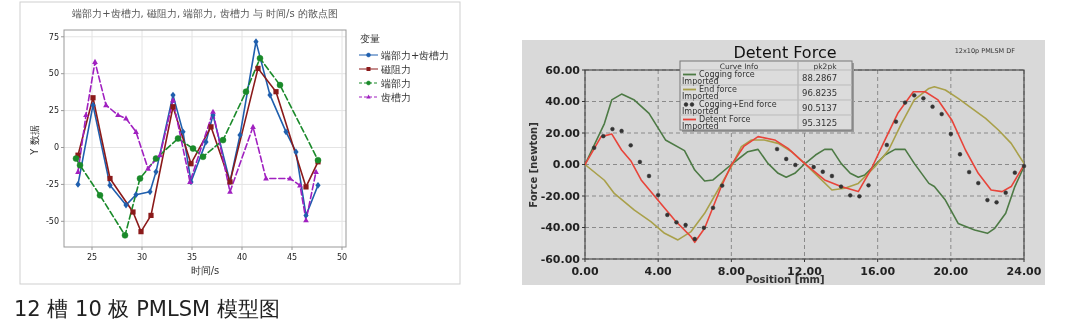 This screenshot has height=335, width=1081. I want to click on annotation: 88.2867, so click(820, 77).